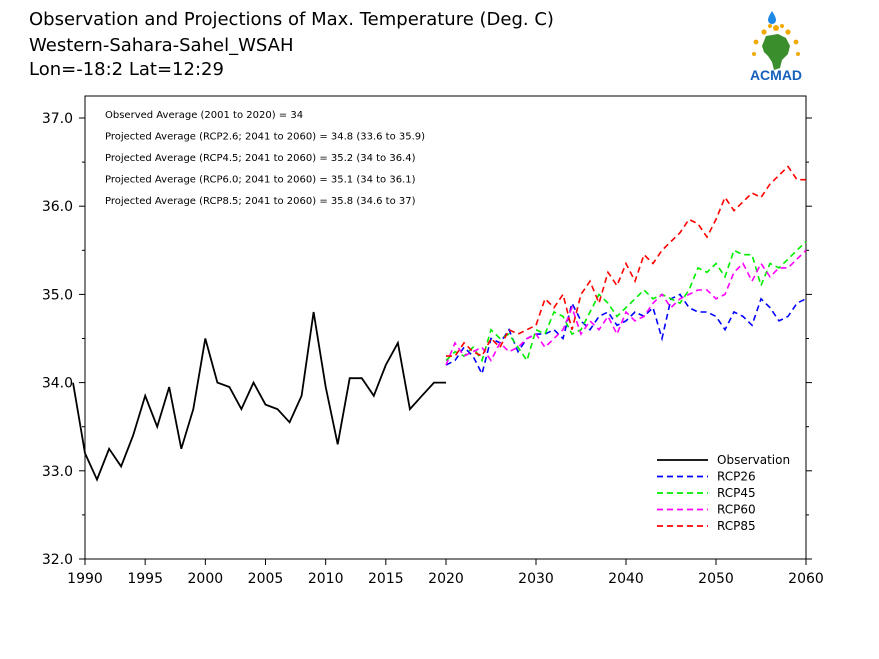 The height and width of the screenshot is (659, 879). Describe the element at coordinates (57, 560) in the screenshot. I see `y-tick-label: 32.0` at that location.